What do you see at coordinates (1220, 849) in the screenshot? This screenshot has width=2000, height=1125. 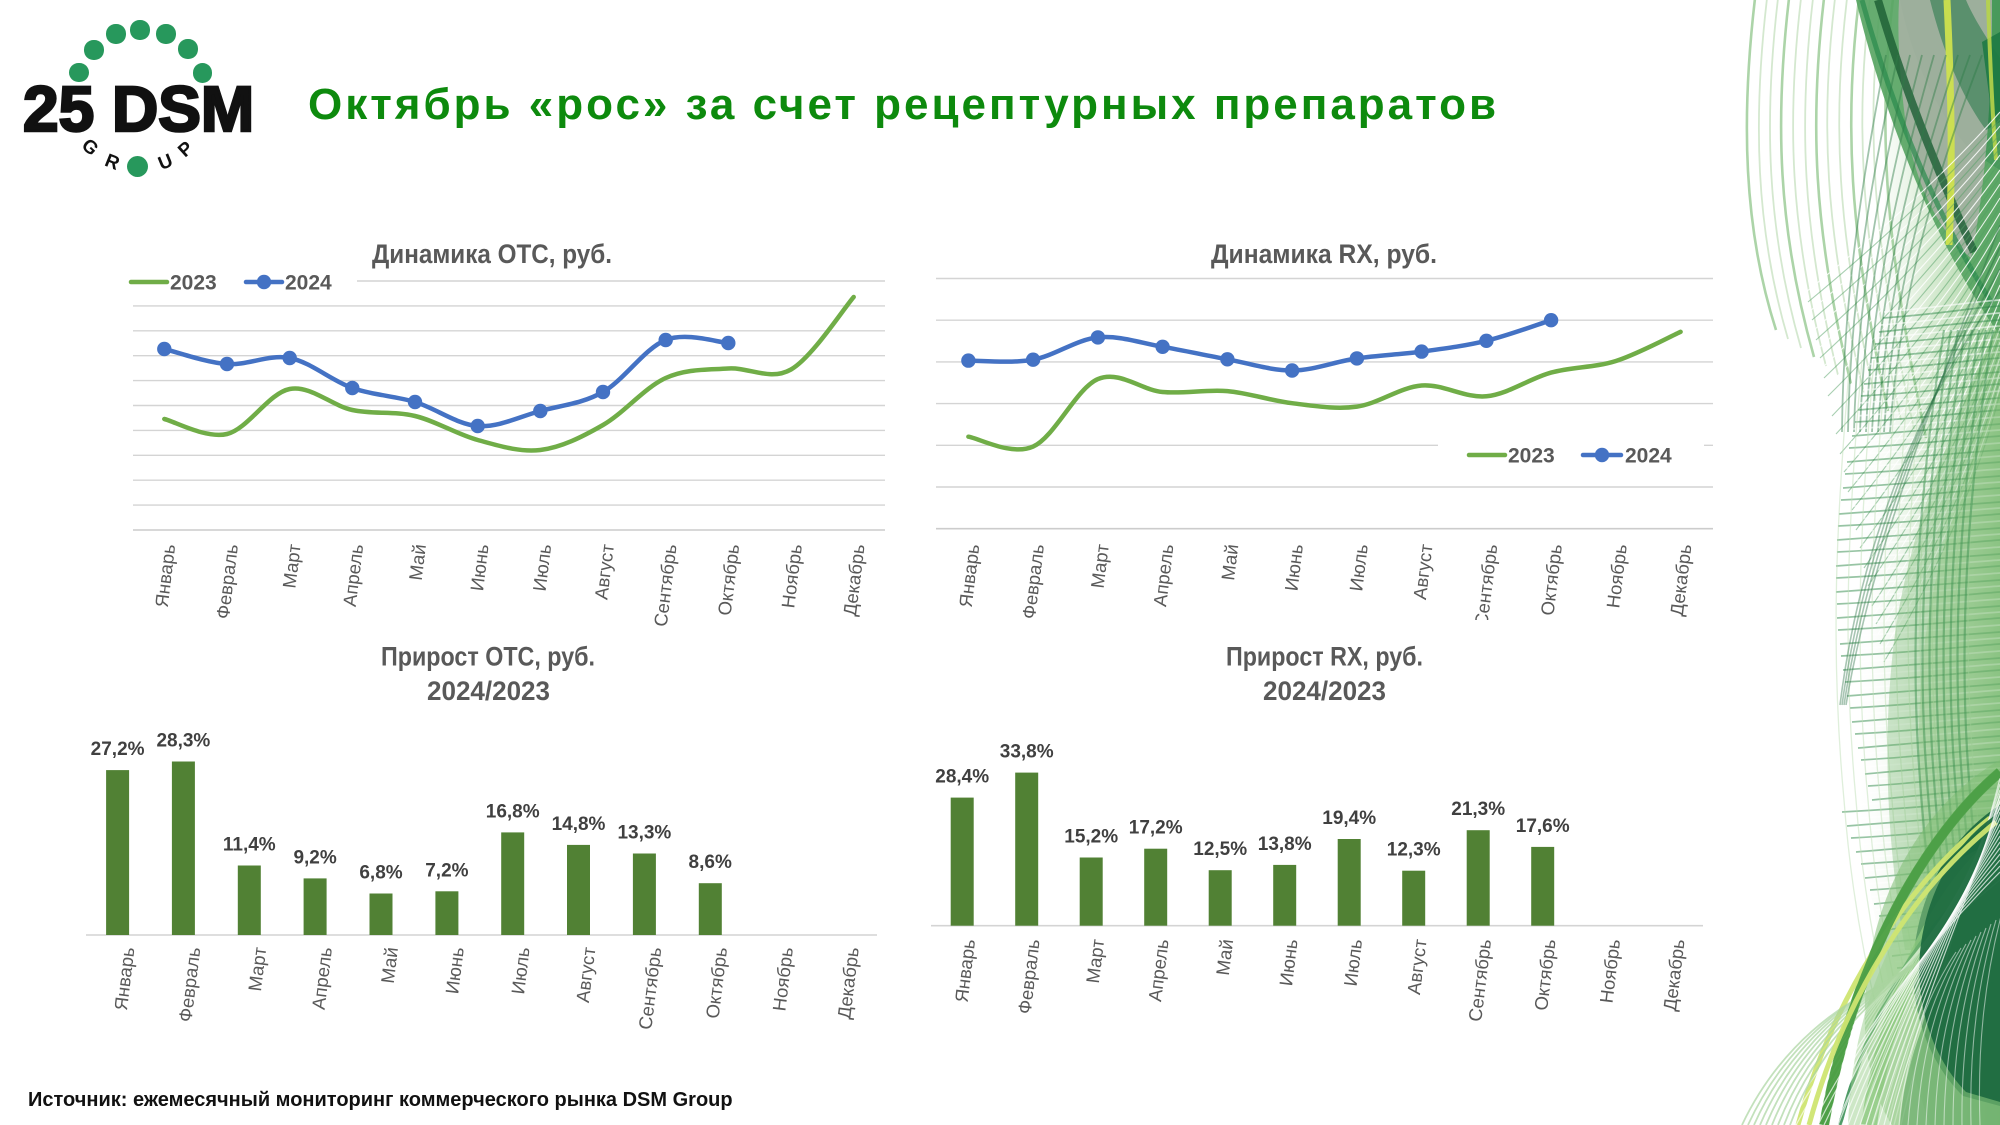 I see `svg-text: 12,5%` at bounding box center [1220, 849].